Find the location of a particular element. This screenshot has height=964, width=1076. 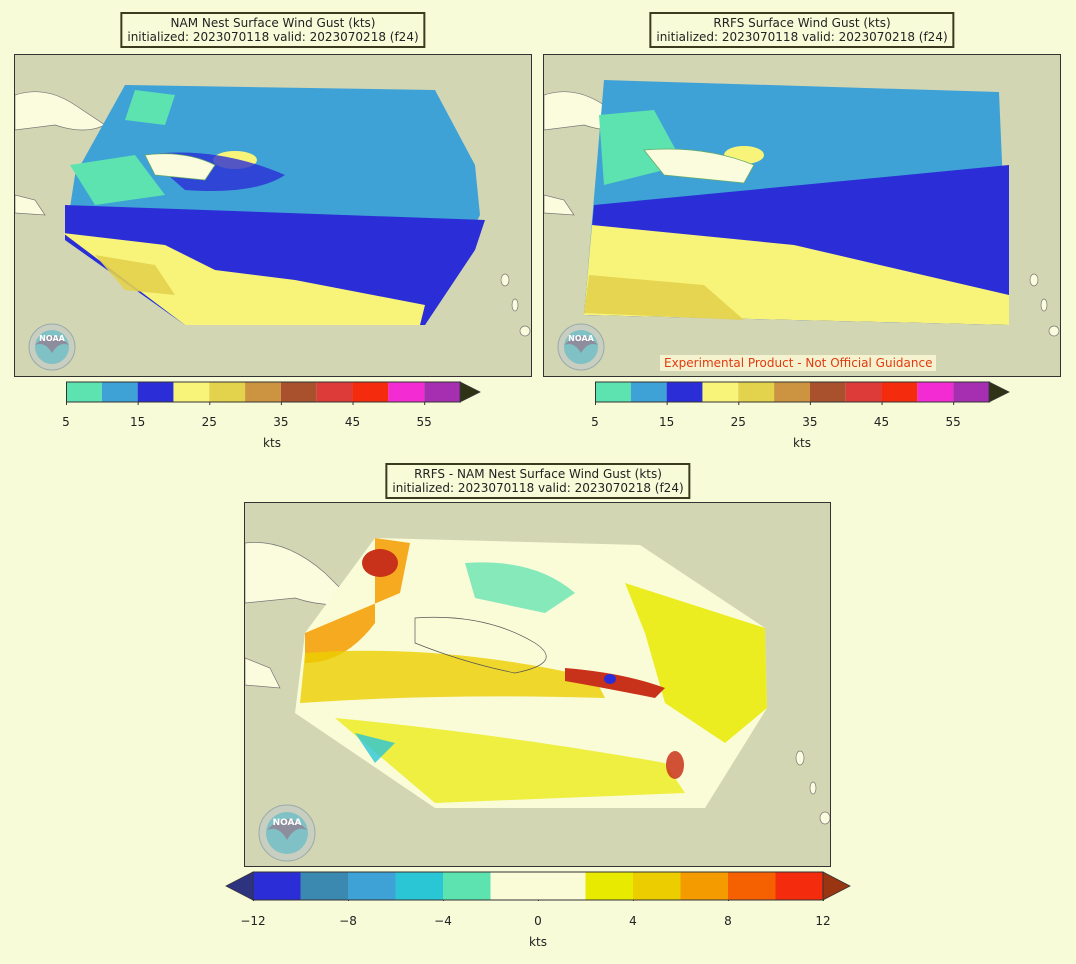

diff-island-e3 is located at coordinates (824, 818).